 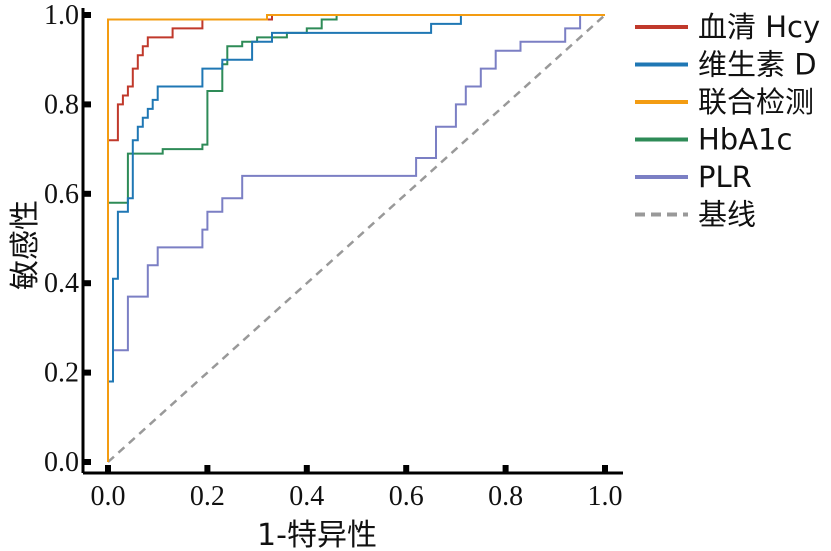 What do you see at coordinates (727, 215) in the screenshot?
I see `legend-label-5: 基线` at bounding box center [727, 215].